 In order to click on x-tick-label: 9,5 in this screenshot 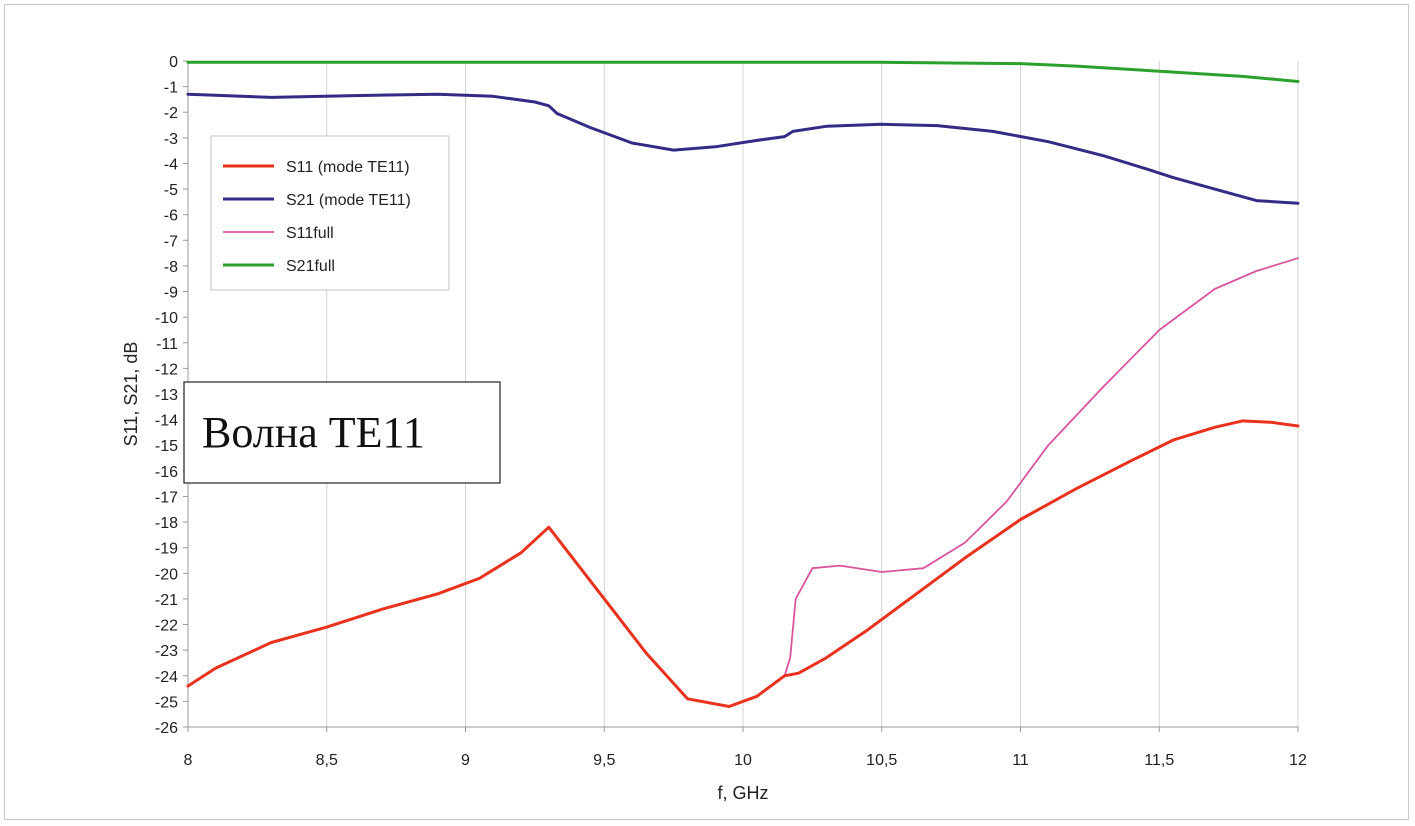, I will do `click(604, 760)`.